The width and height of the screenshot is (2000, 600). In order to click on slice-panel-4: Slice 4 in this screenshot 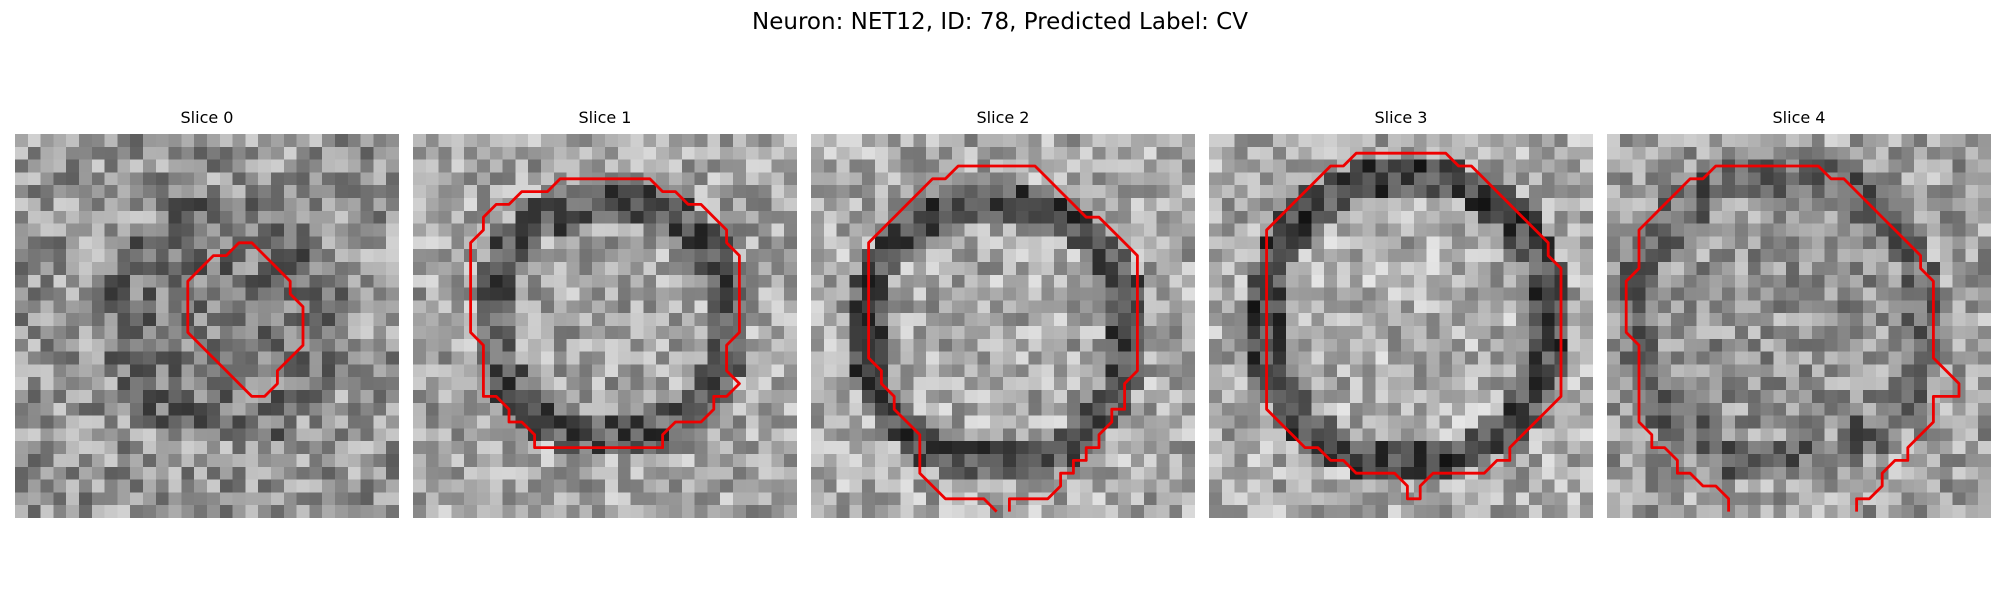, I will do `click(1799, 314)`.